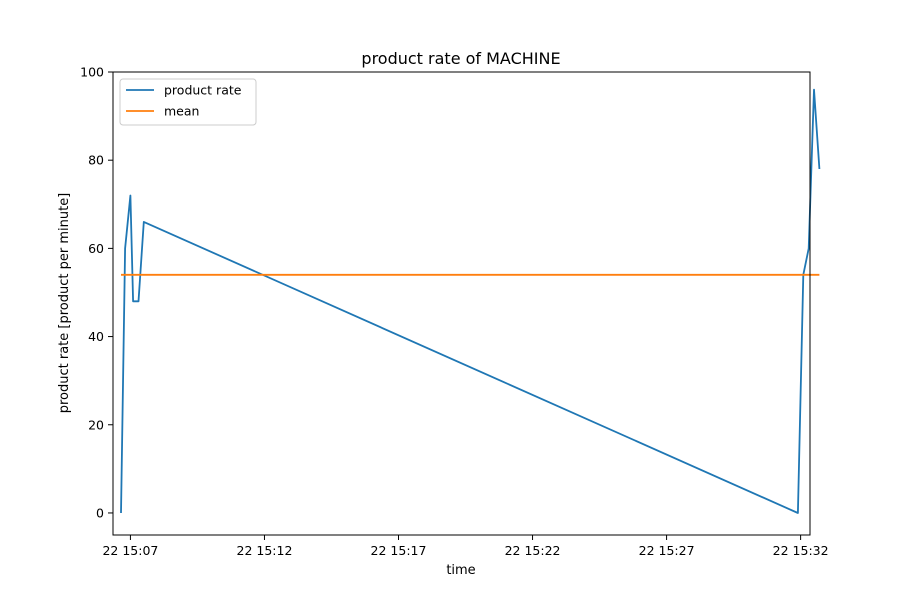 This screenshot has height=604, width=900. I want to click on chart-title: product rate of MACHINE, so click(460, 58).